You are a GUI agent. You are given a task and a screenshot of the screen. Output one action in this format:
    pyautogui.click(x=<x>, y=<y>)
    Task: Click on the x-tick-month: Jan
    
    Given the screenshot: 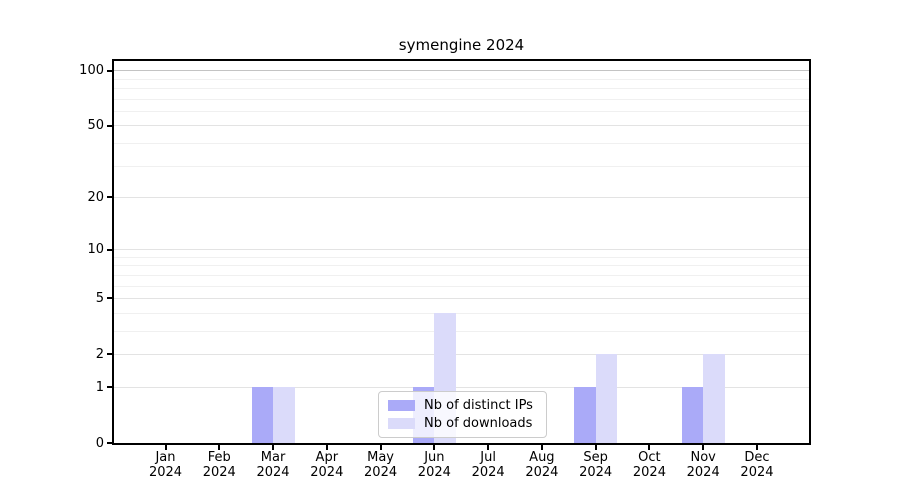 What is the action you would take?
    pyautogui.click(x=165, y=457)
    